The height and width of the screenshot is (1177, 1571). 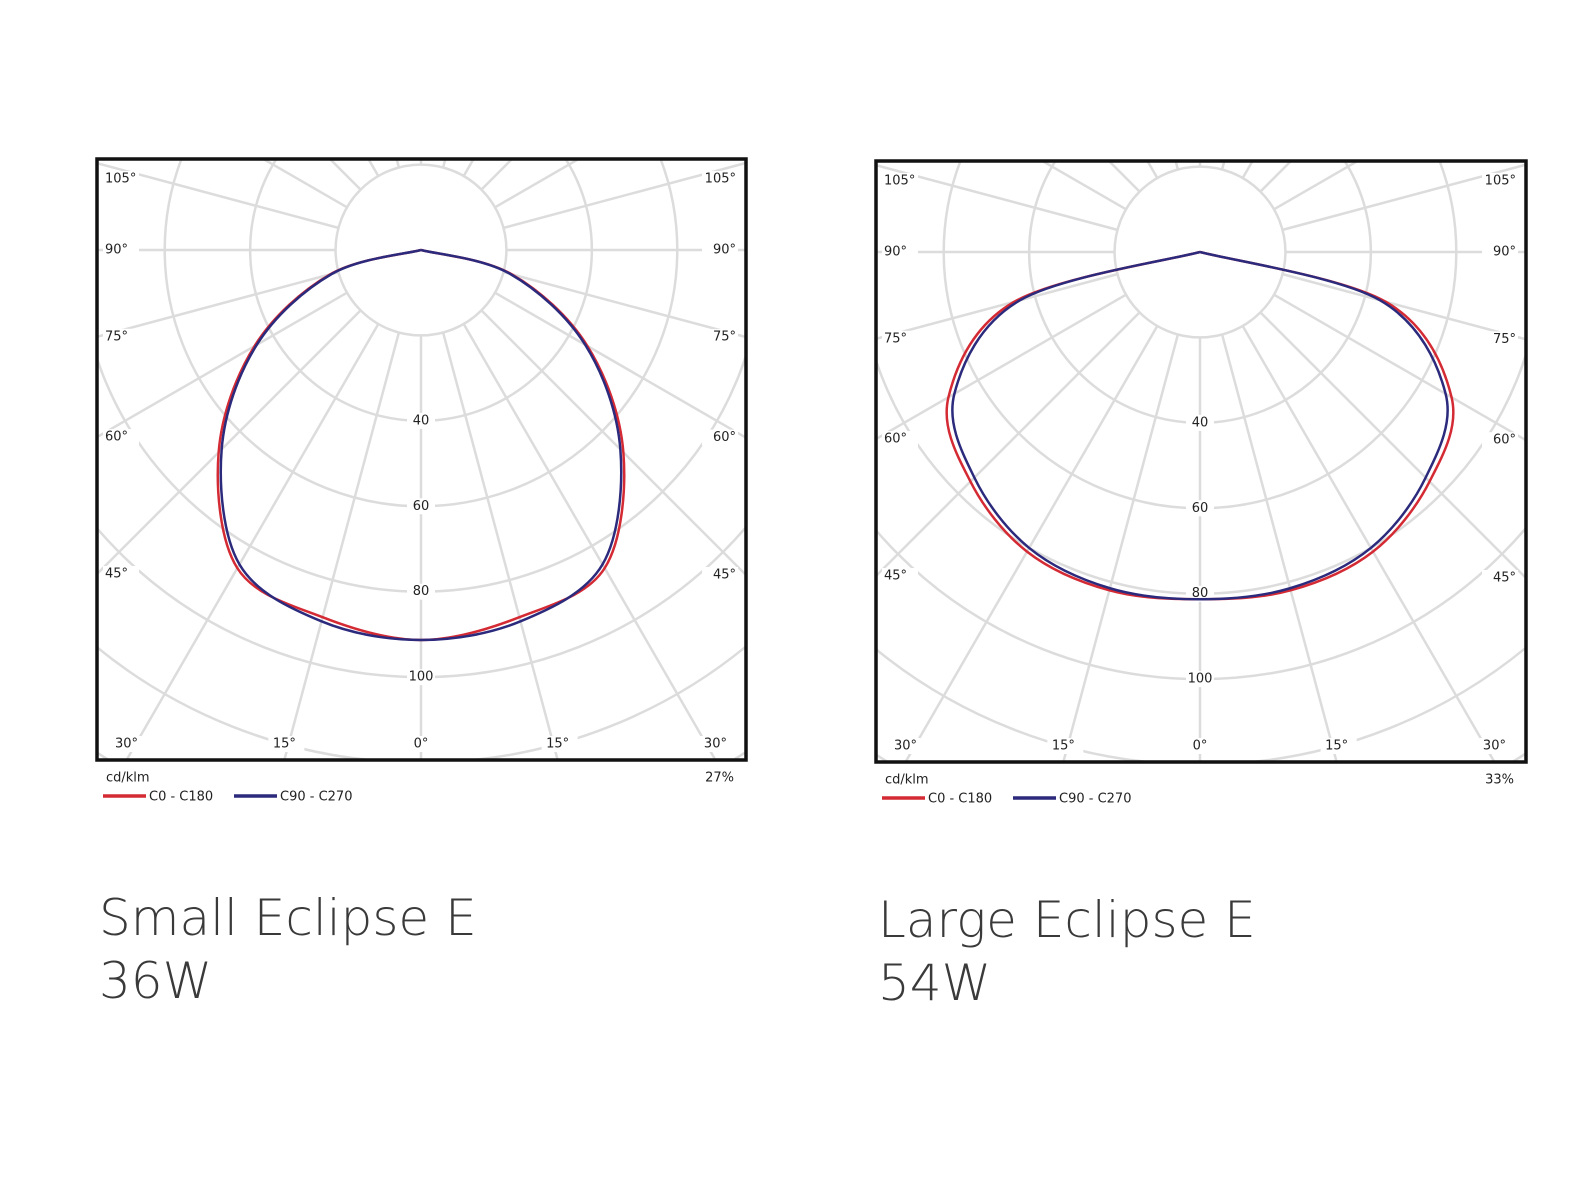 What do you see at coordinates (1499, 780) in the screenshot?
I see `annotation: 33%` at bounding box center [1499, 780].